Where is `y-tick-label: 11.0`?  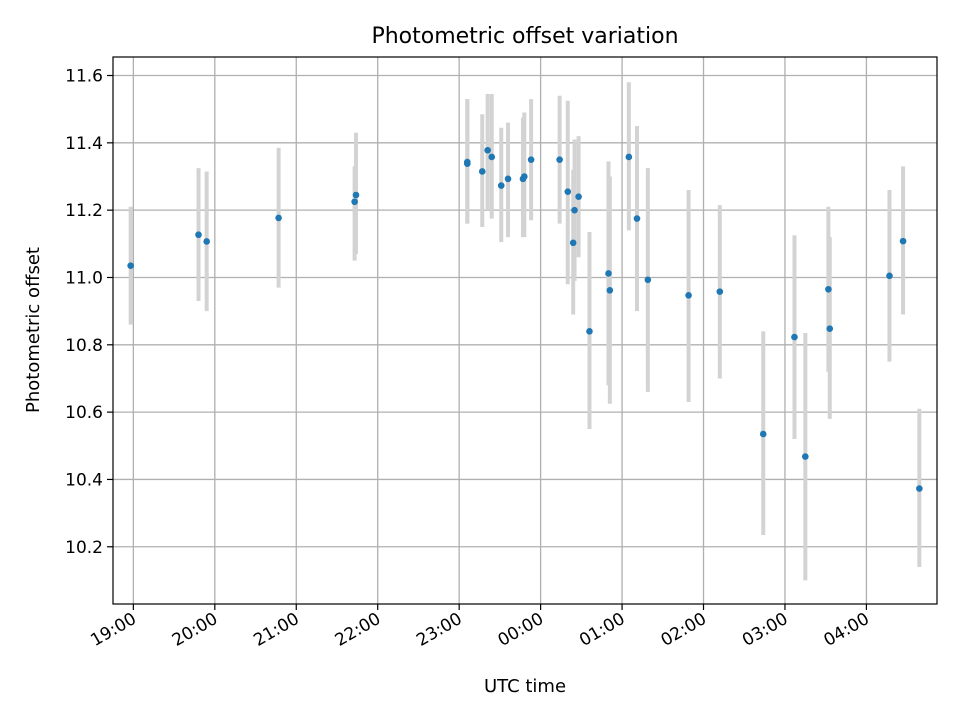
y-tick-label: 11.0 is located at coordinates (84, 278).